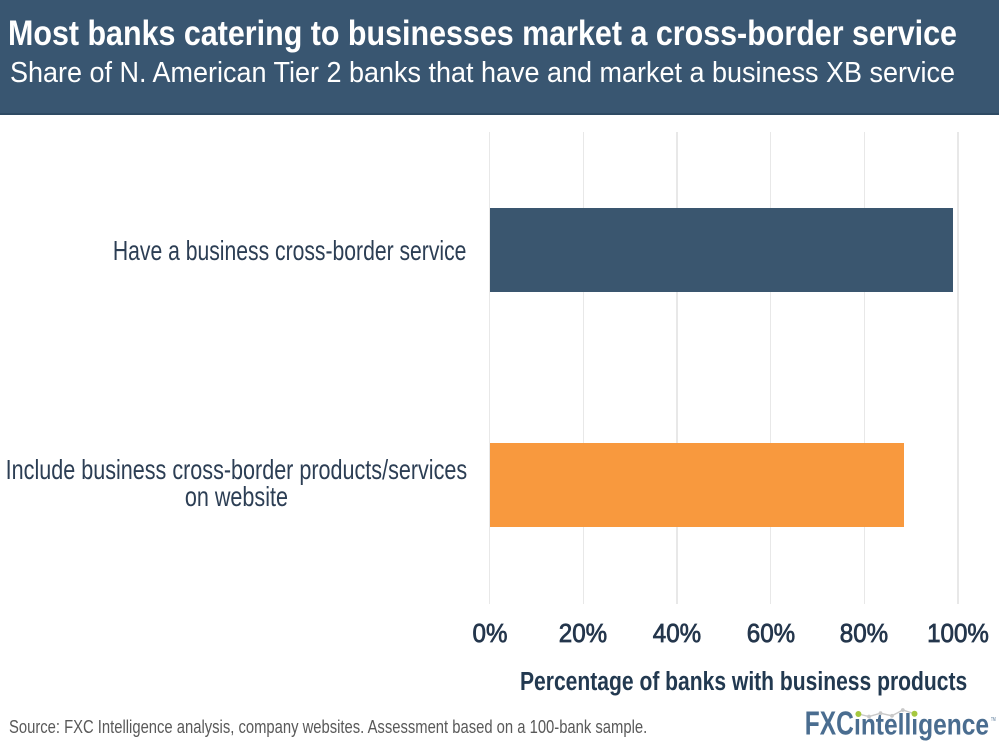 This screenshot has height=749, width=999. What do you see at coordinates (829, 723) in the screenshot?
I see `svg-text: FXC` at bounding box center [829, 723].